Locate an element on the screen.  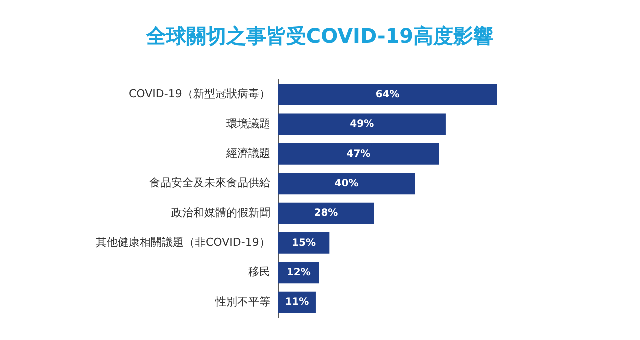
data-label: 28% is located at coordinates (326, 214).